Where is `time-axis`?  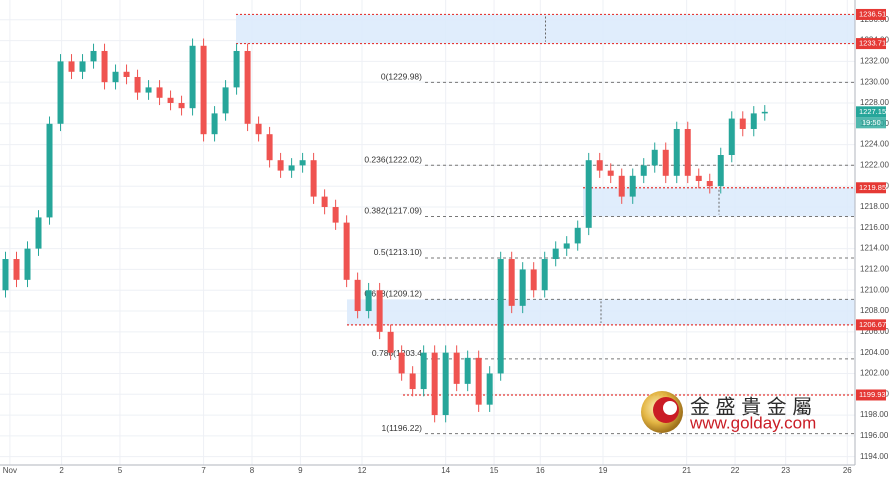 time-axis is located at coordinates (427, 471).